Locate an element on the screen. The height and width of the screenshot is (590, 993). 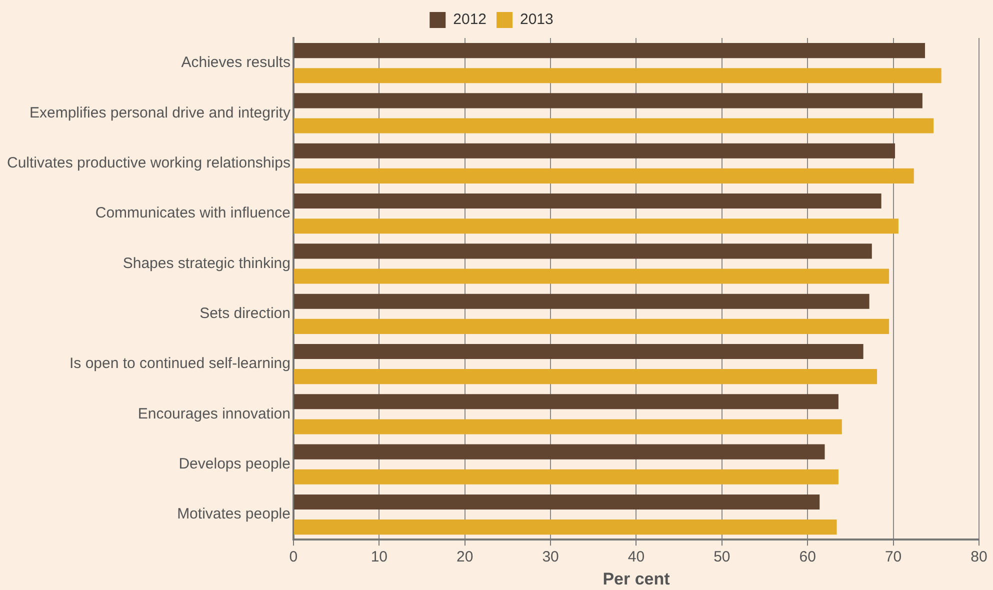
x-tick-label: 30 is located at coordinates (550, 557).